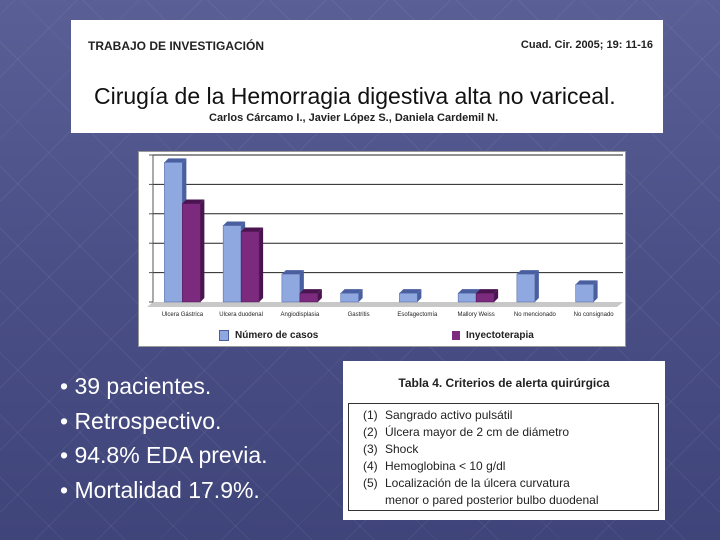 Image resolution: width=720 pixels, height=540 pixels. I want to click on legend-label: Inyectoterapia, so click(500, 335).